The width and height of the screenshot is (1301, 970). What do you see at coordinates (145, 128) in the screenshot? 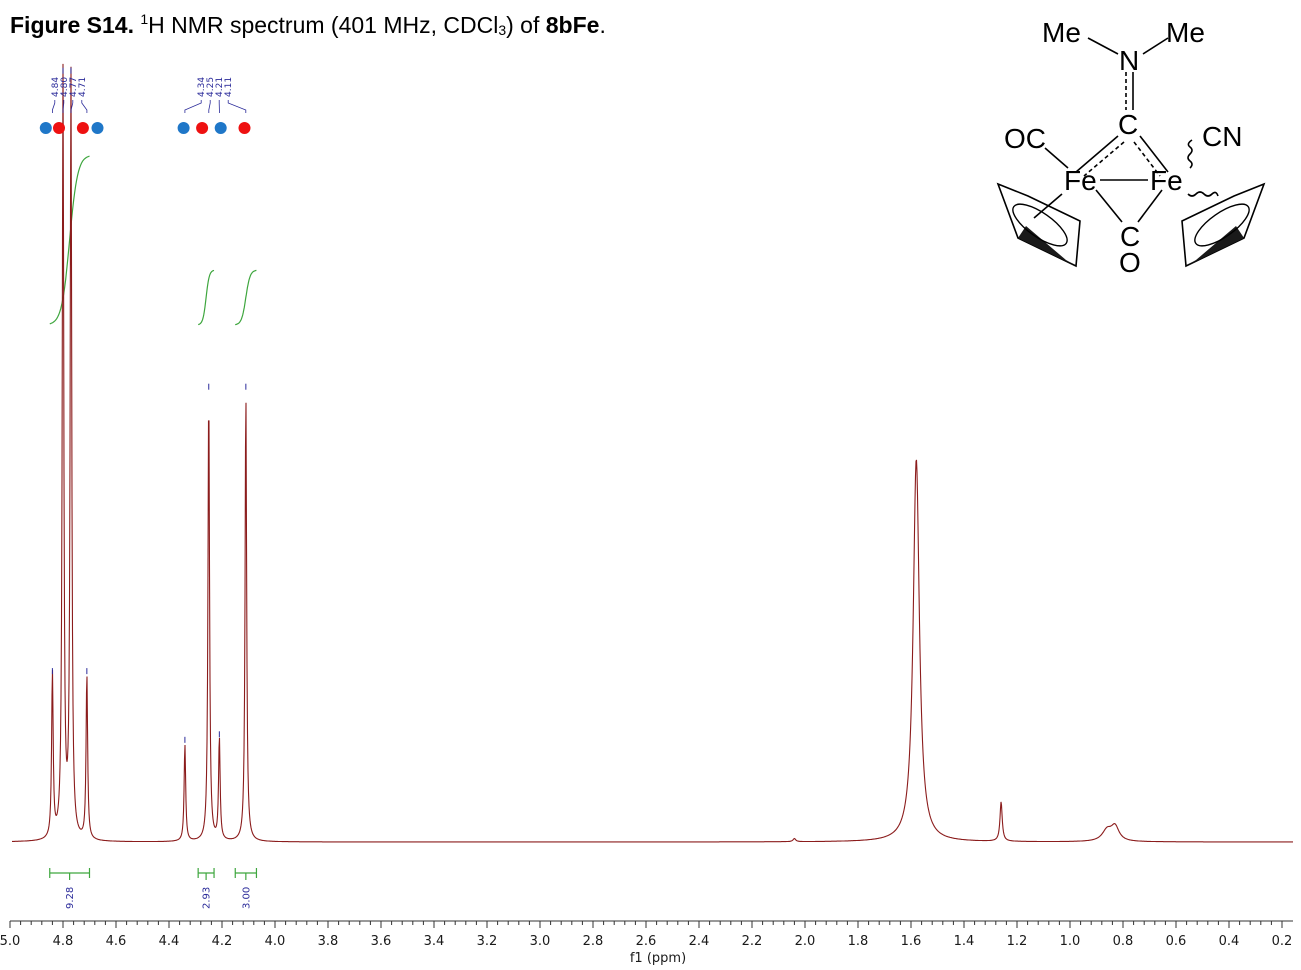
I see `proton-markers` at bounding box center [145, 128].